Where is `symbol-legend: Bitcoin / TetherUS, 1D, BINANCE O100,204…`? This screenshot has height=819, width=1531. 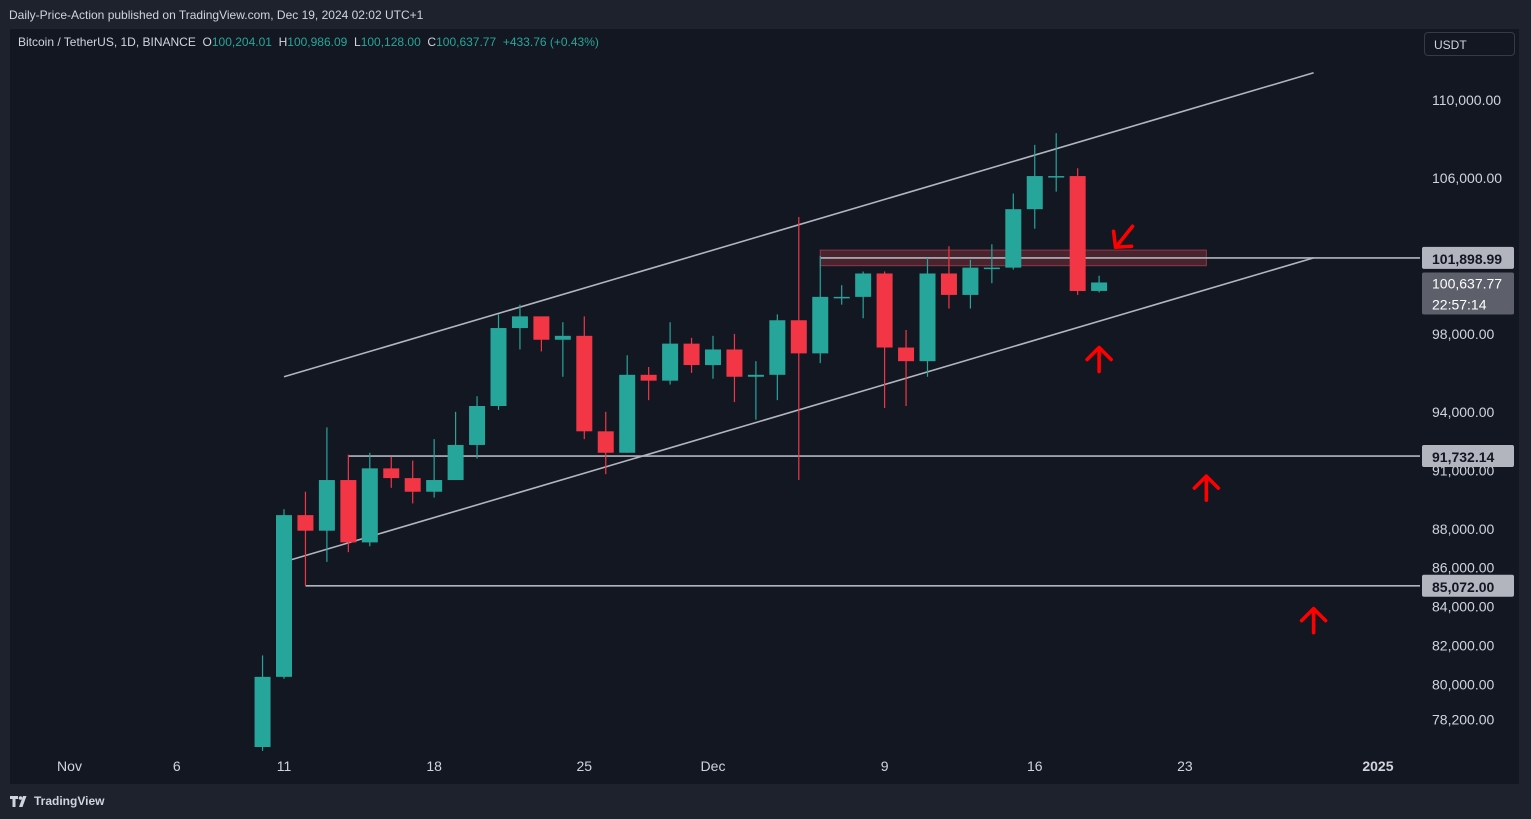
symbol-legend: Bitcoin / TetherUS, 1D, BINANCE O100,204… is located at coordinates (308, 42).